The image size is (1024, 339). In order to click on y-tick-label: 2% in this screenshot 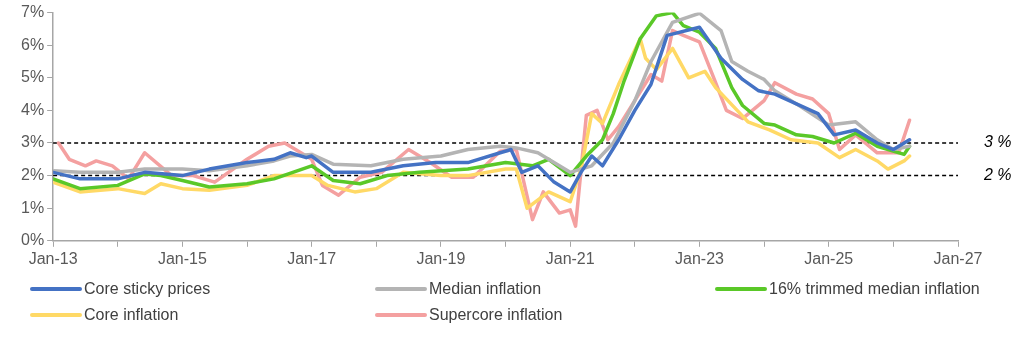, I will do `click(33, 175)`.